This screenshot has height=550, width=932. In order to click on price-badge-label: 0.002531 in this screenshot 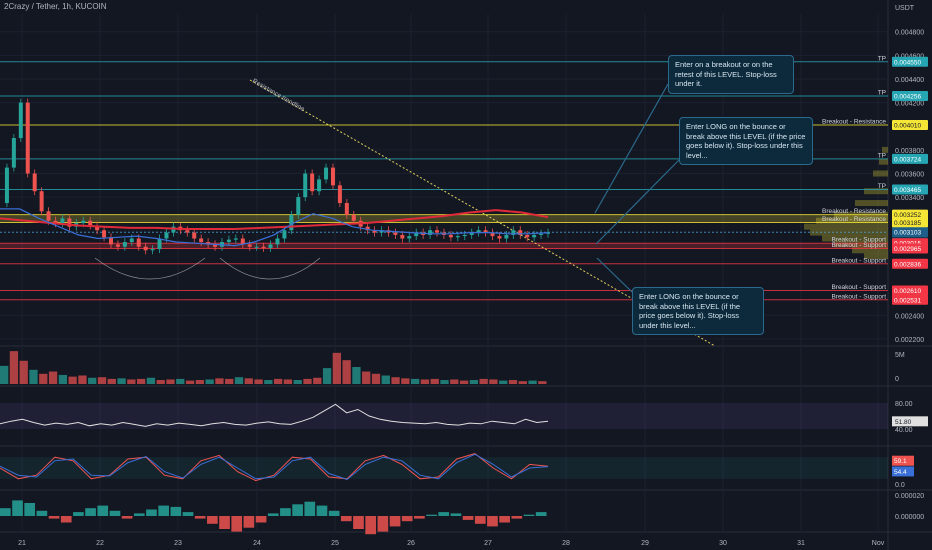, I will do `click(907, 300)`.